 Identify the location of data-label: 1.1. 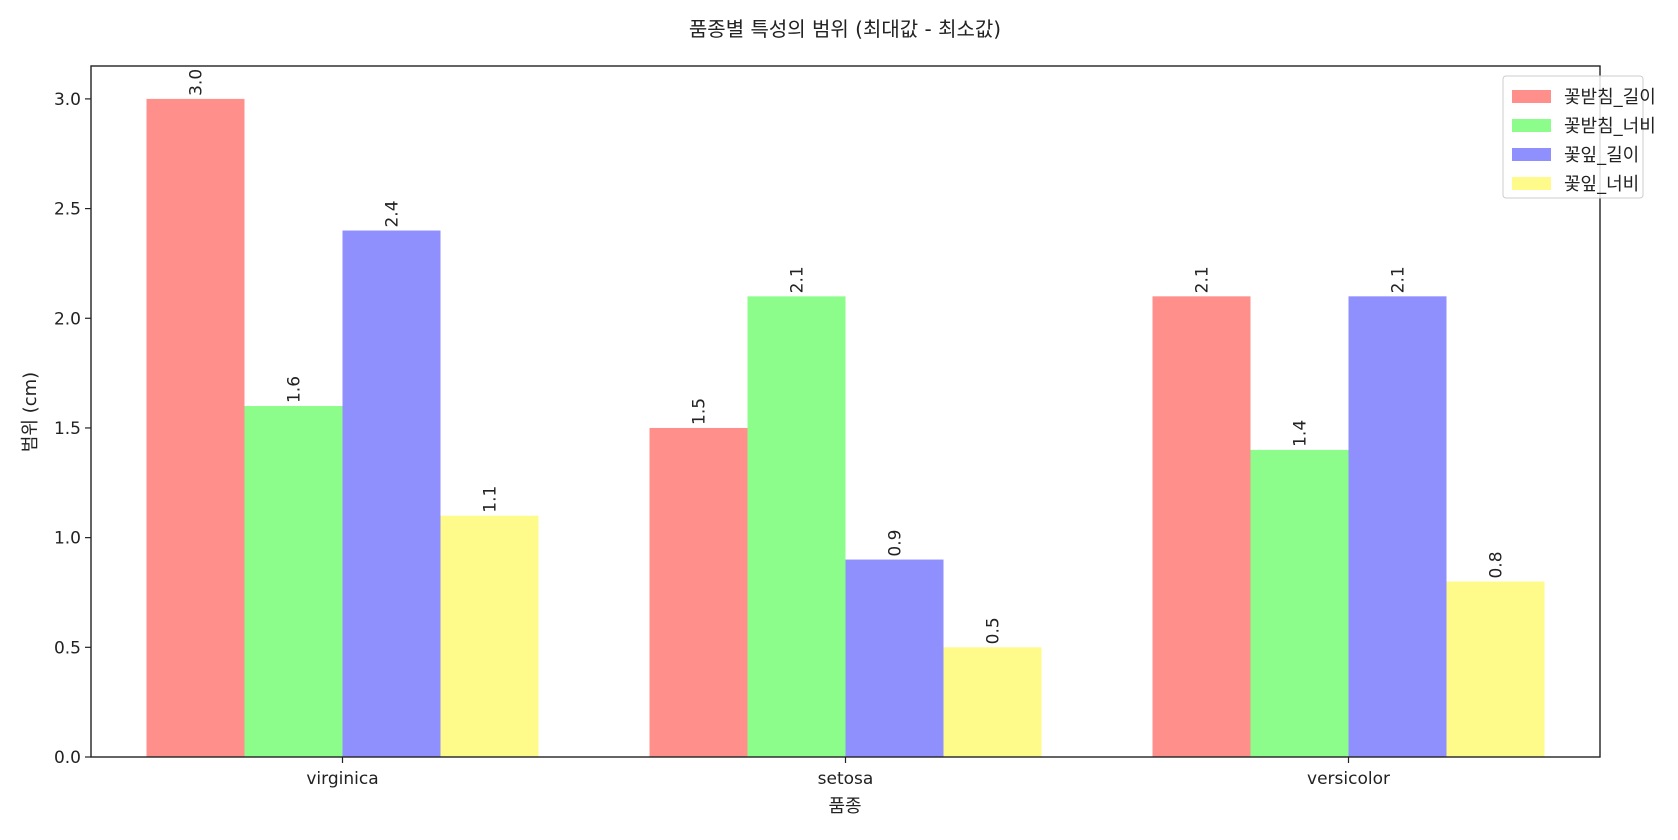
(491, 499).